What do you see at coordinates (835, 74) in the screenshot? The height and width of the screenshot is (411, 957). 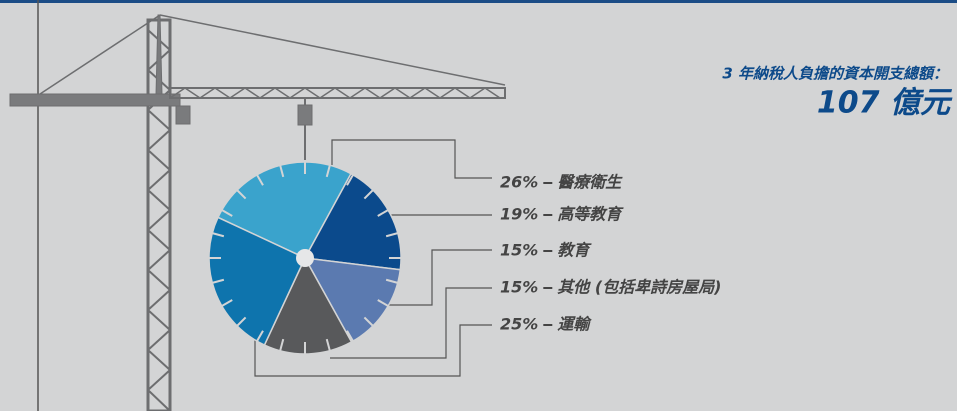 I see `chart-title: 3 年納稅人負擔的資本開支總額：` at bounding box center [835, 74].